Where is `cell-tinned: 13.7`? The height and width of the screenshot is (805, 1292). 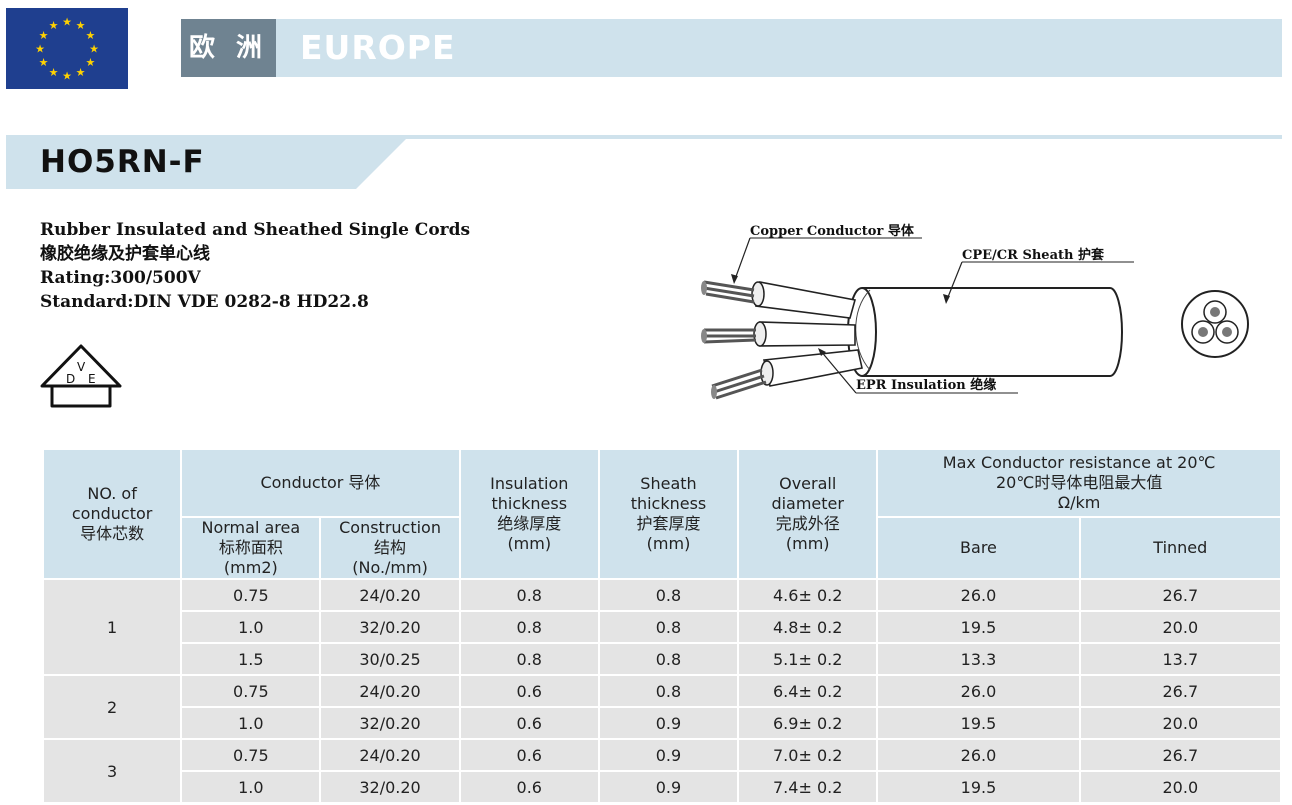 cell-tinned: 13.7 is located at coordinates (1180, 659).